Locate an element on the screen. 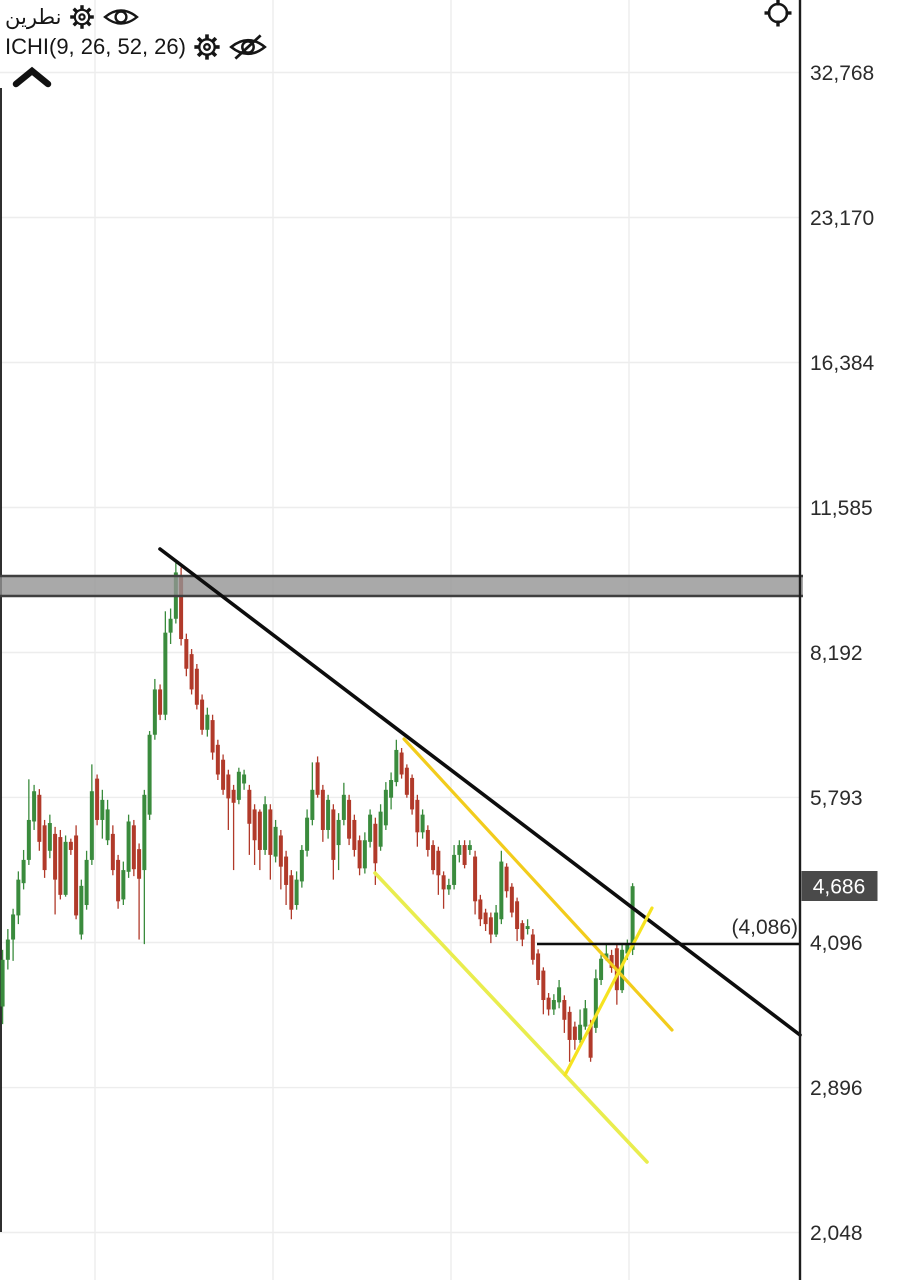  last-price-badge is located at coordinates (839, 886).